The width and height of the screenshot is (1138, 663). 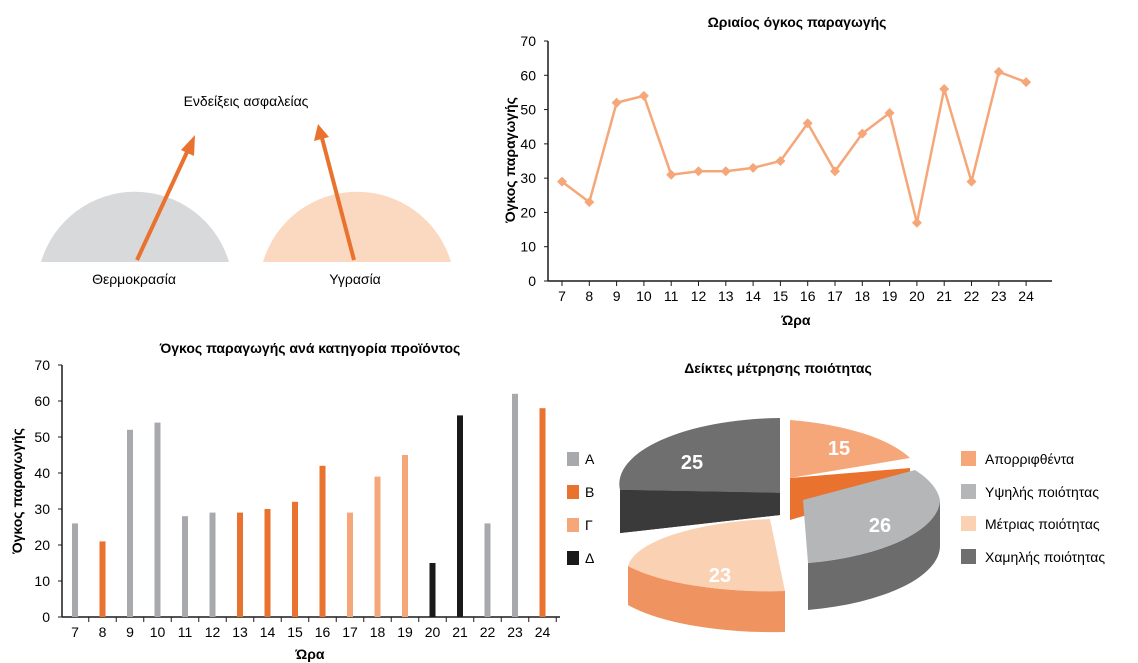 I want to click on gauge-temperature-needle, so click(x=162, y=205).